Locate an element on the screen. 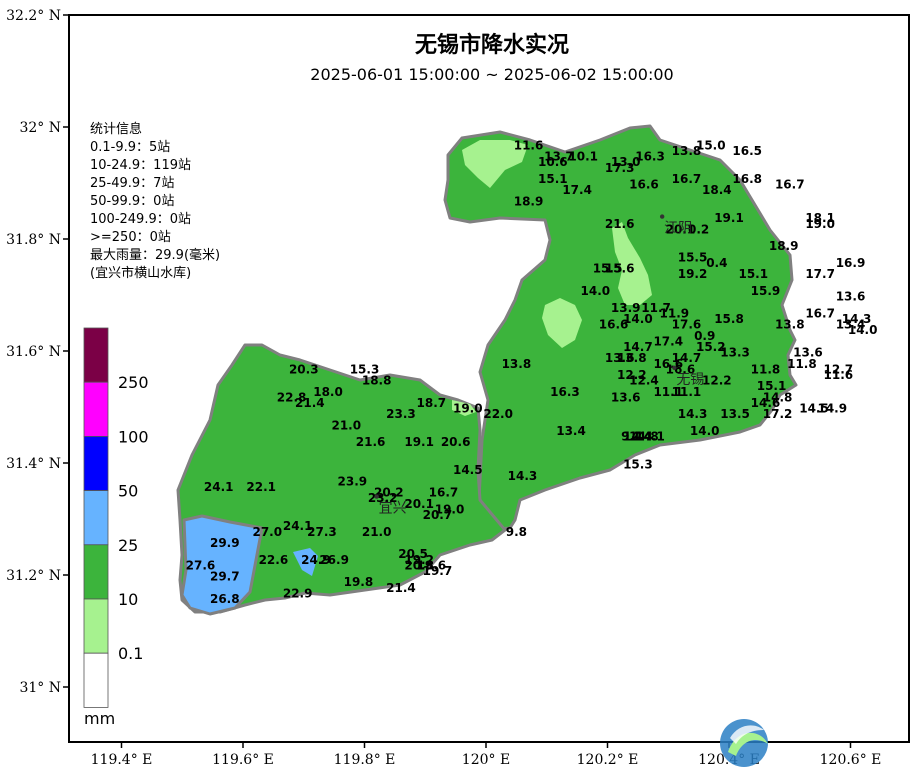  y-tick-label: 32° N is located at coordinates (40, 128).